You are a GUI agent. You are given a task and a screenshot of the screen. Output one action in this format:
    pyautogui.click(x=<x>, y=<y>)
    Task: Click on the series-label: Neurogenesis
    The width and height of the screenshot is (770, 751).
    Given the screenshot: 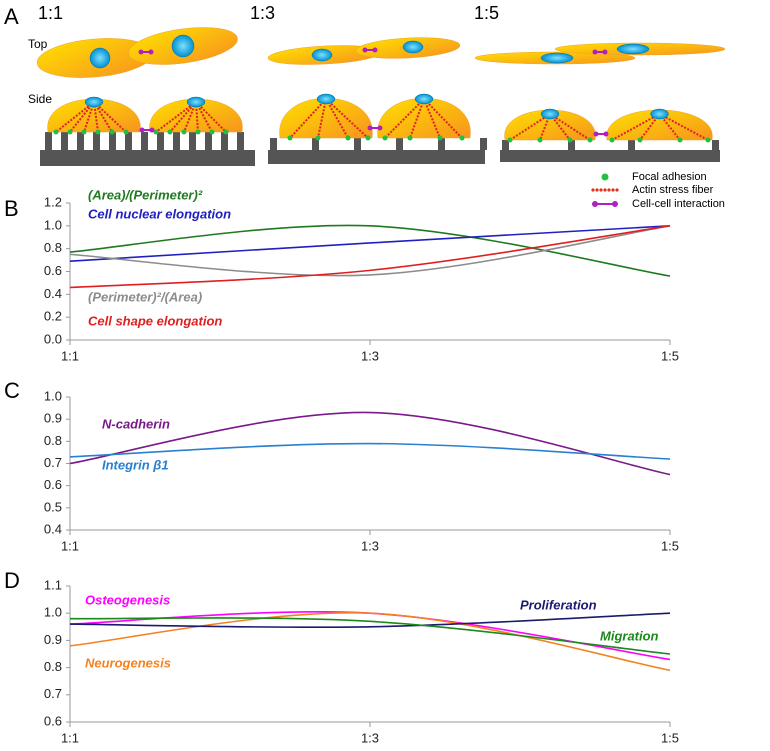 What is the action you would take?
    pyautogui.click(x=128, y=662)
    